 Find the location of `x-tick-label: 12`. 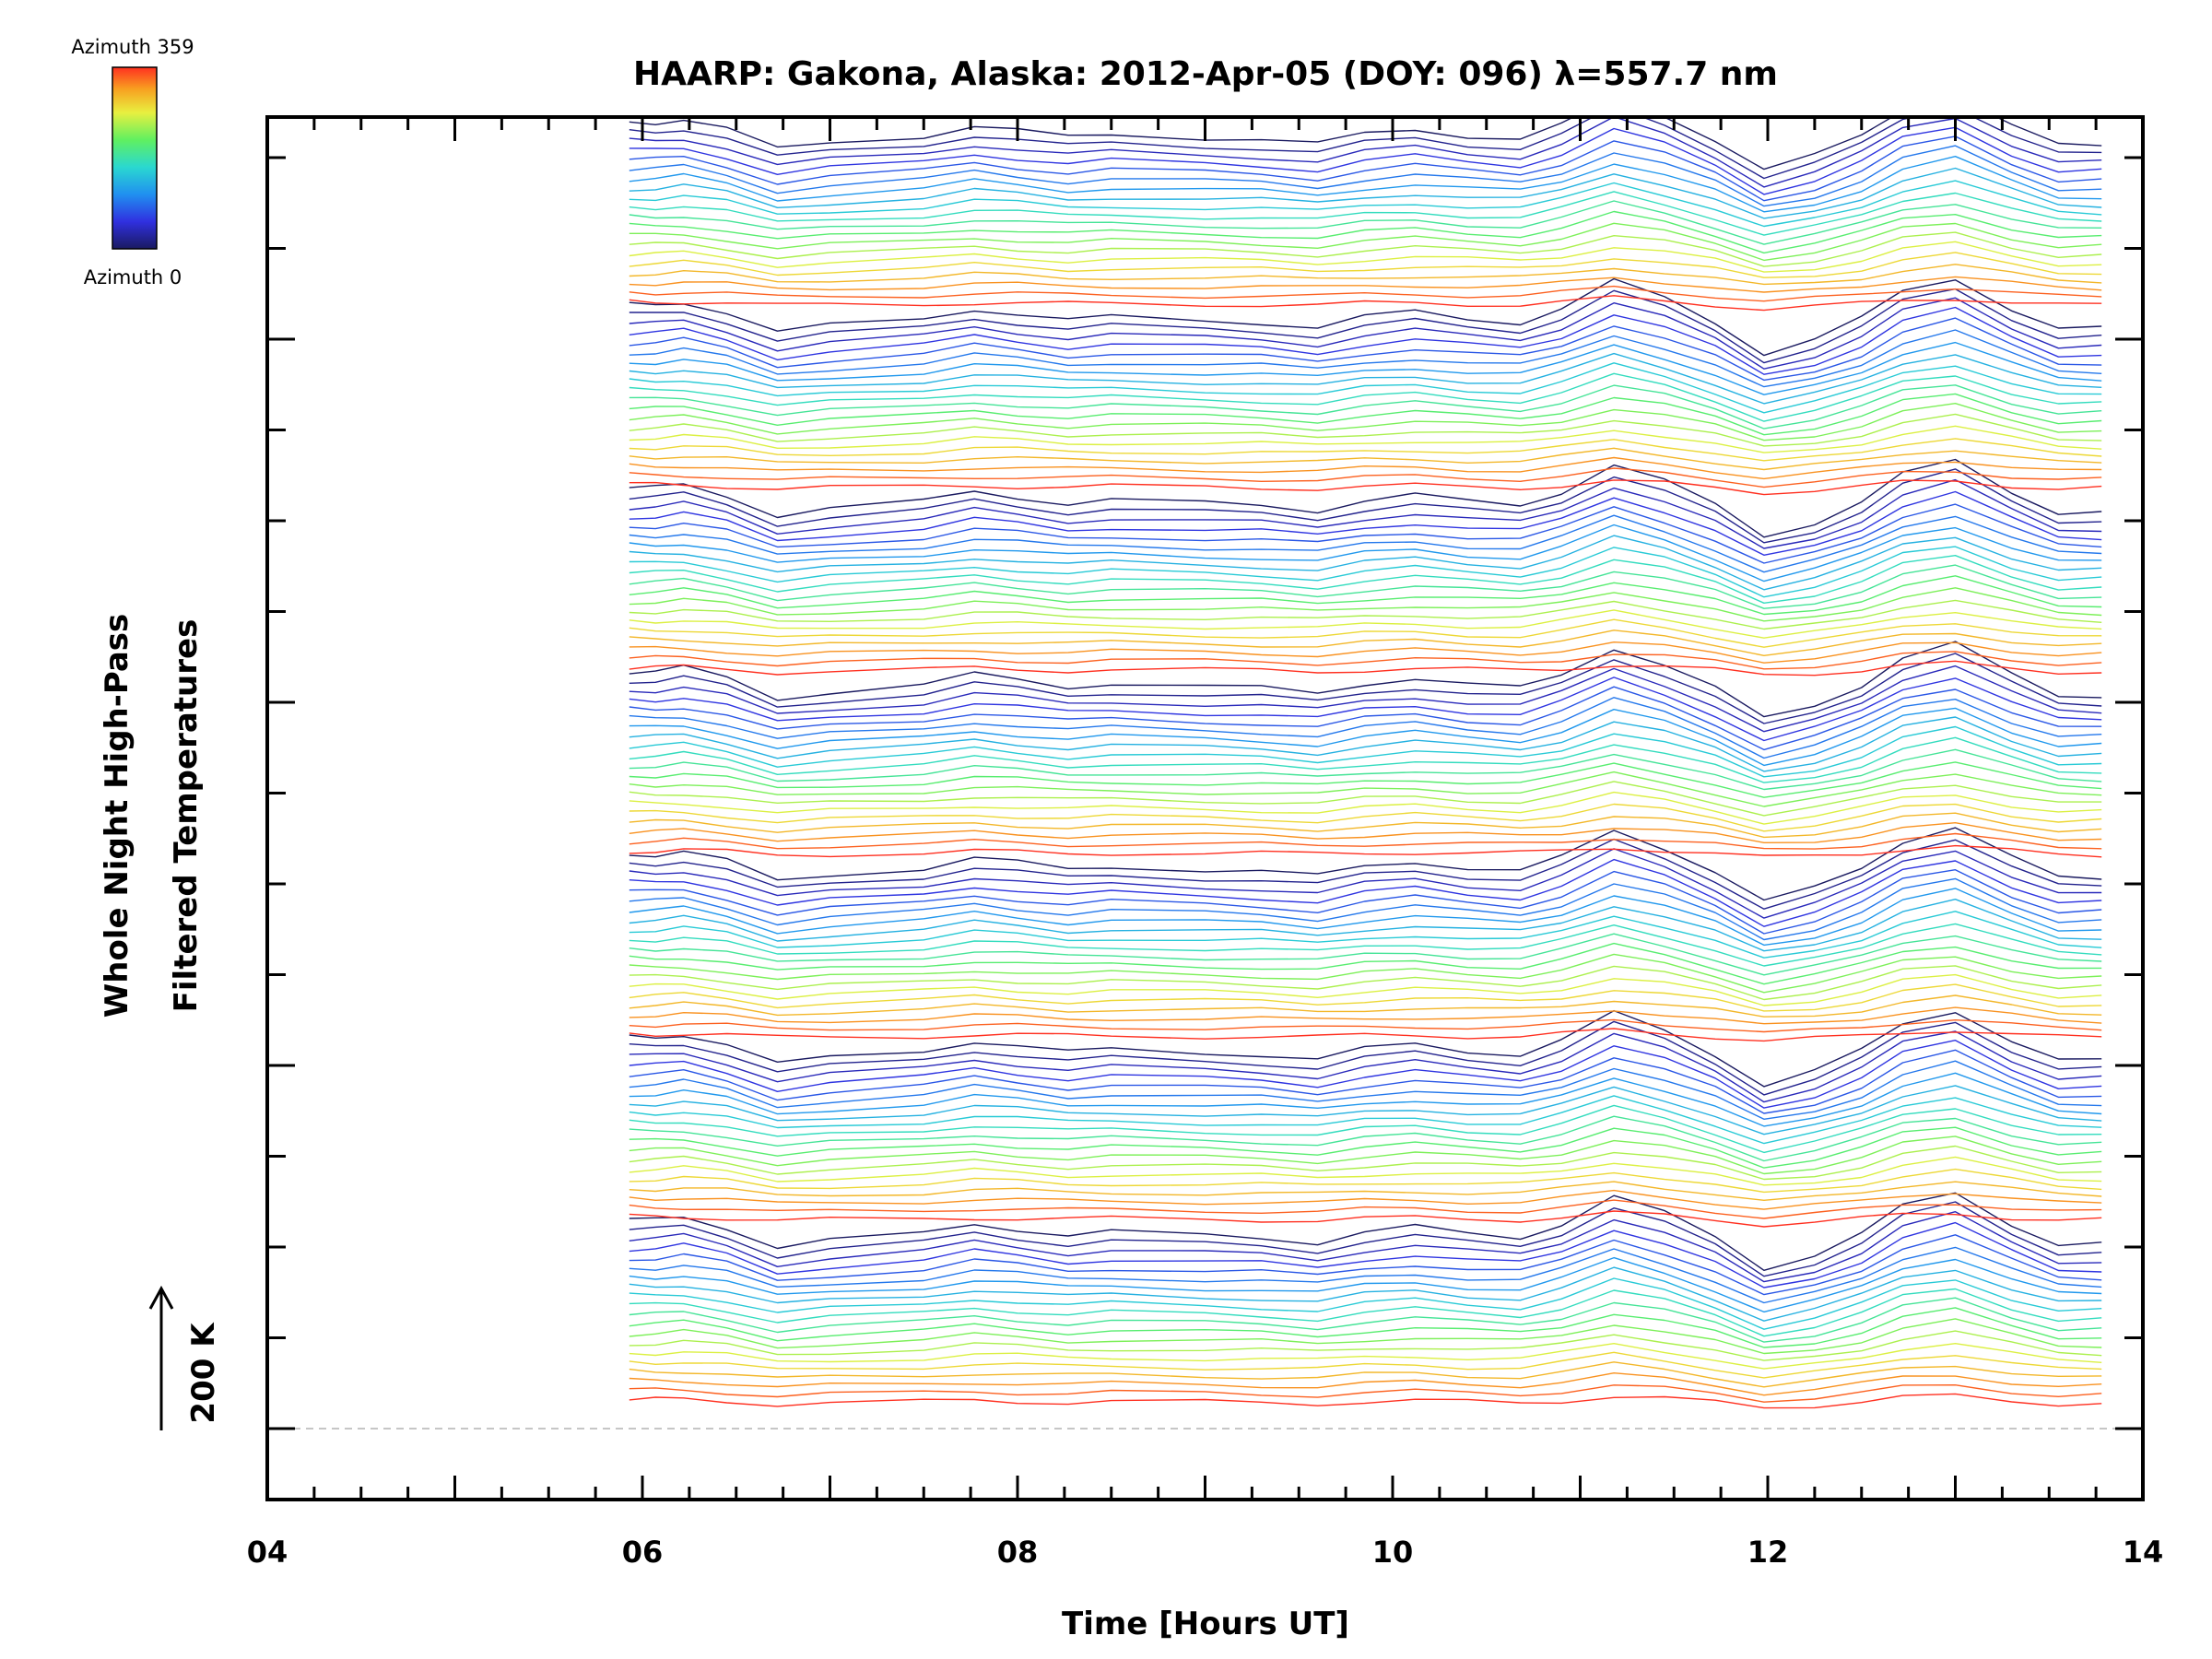

x-tick-label: 12 is located at coordinates (1768, 1552).